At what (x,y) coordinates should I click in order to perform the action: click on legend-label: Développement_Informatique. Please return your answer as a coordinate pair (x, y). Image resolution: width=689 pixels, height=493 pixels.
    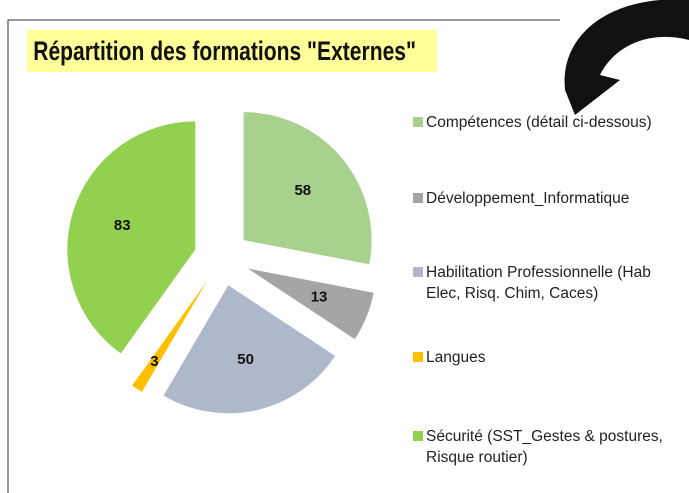
    Looking at the image, I should click on (528, 198).